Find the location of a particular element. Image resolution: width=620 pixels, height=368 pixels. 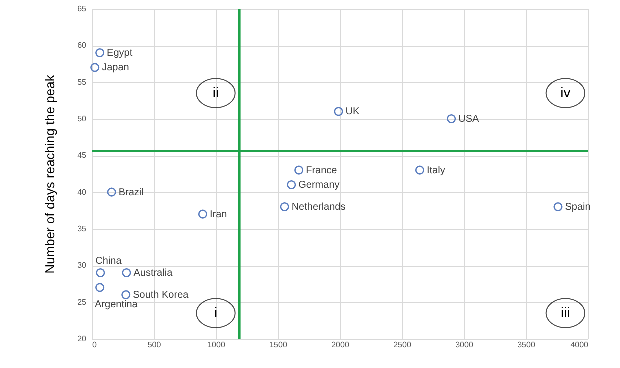

annotation: France is located at coordinates (322, 170).